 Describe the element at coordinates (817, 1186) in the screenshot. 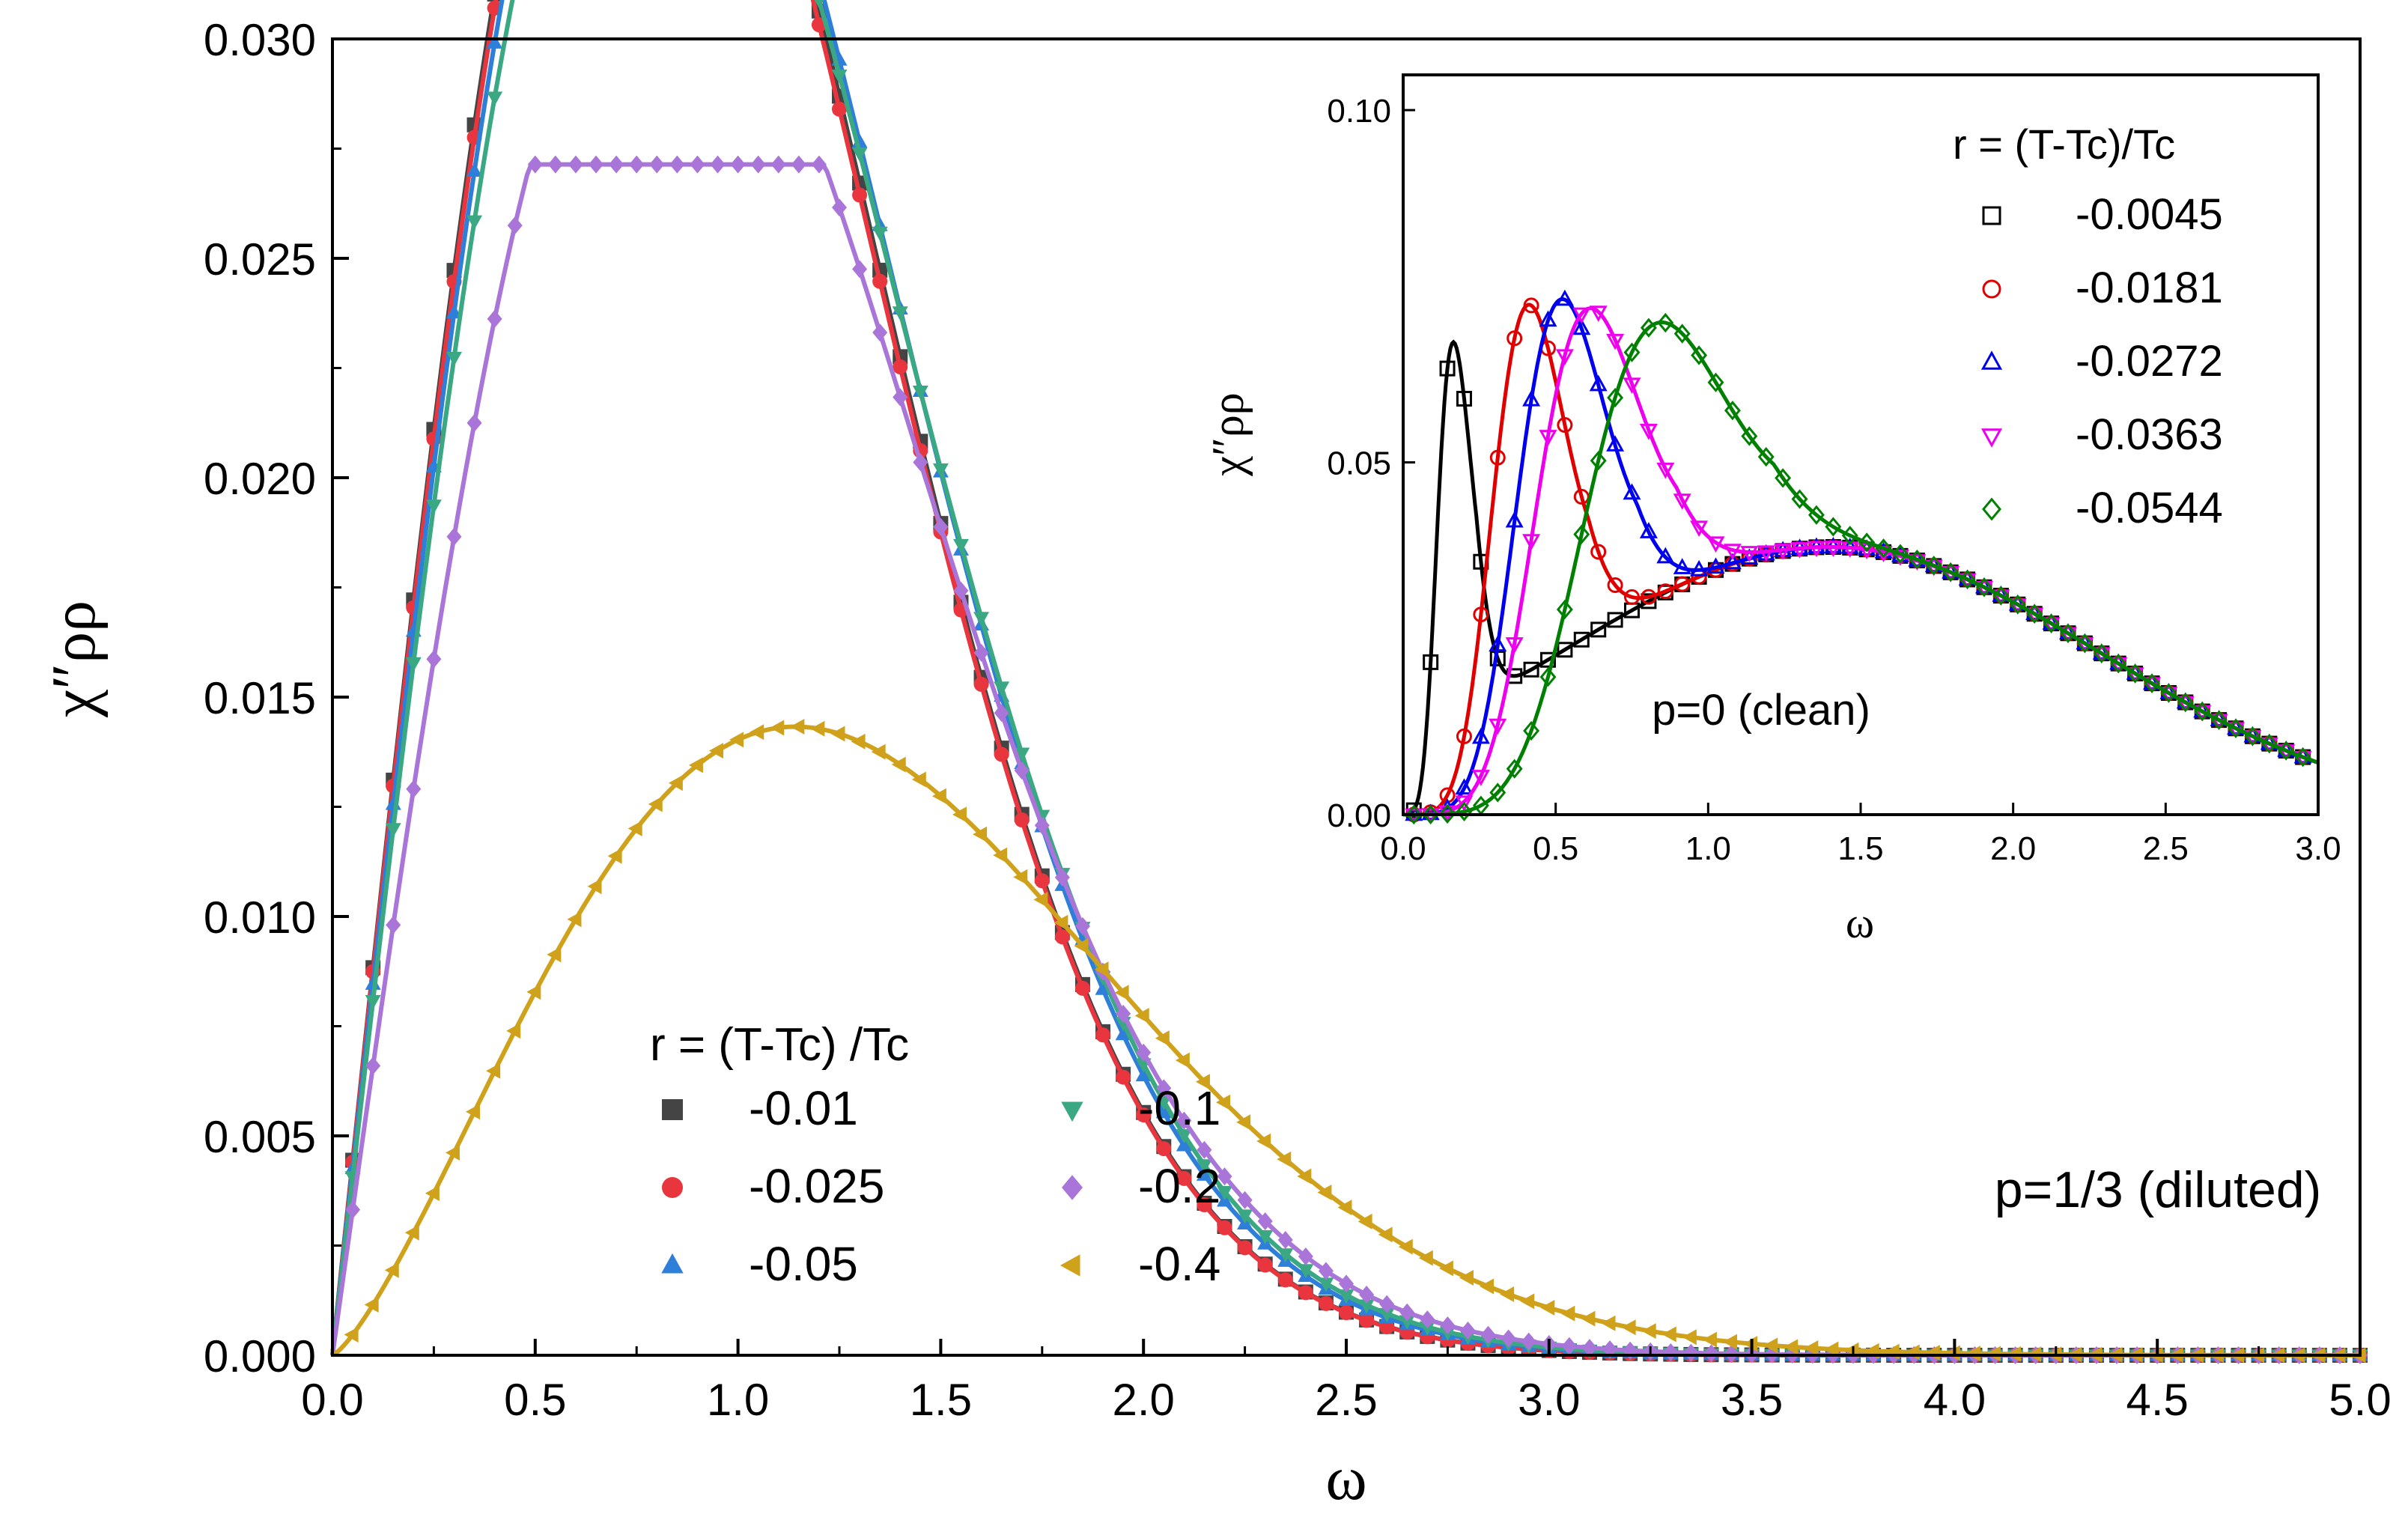

I see `main-legend-label: -0.025` at that location.